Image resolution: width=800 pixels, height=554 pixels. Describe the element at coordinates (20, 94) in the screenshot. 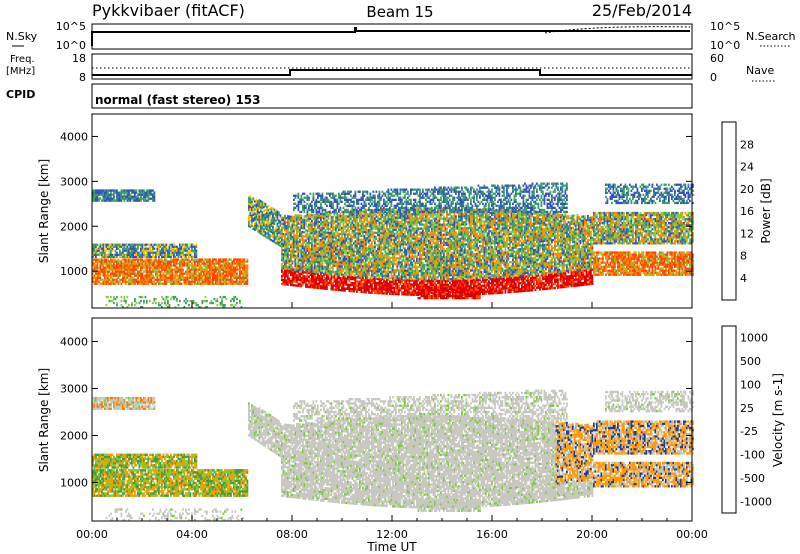

I see `cpid-label: CPID` at that location.